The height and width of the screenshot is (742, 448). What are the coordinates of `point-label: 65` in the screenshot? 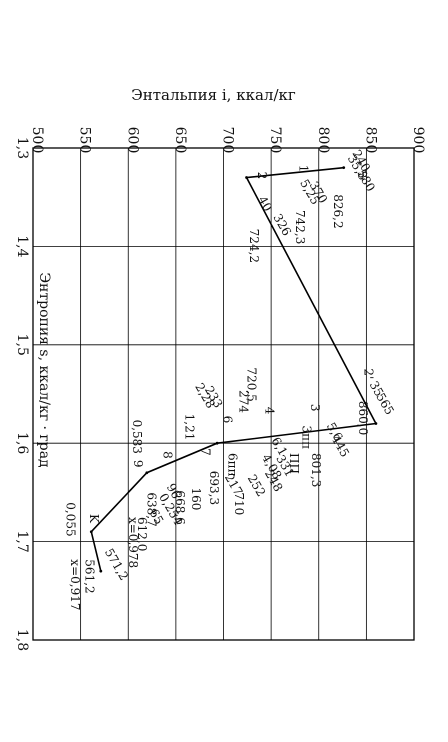 It's located at (157, 517).